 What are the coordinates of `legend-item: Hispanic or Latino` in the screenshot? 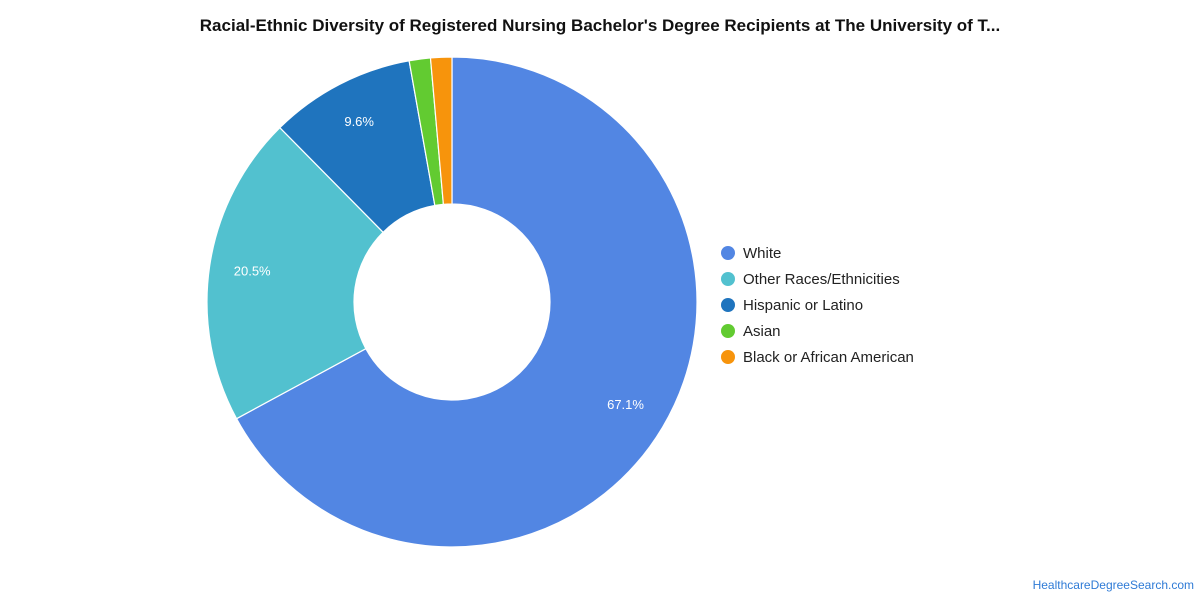 It's located at (817, 305).